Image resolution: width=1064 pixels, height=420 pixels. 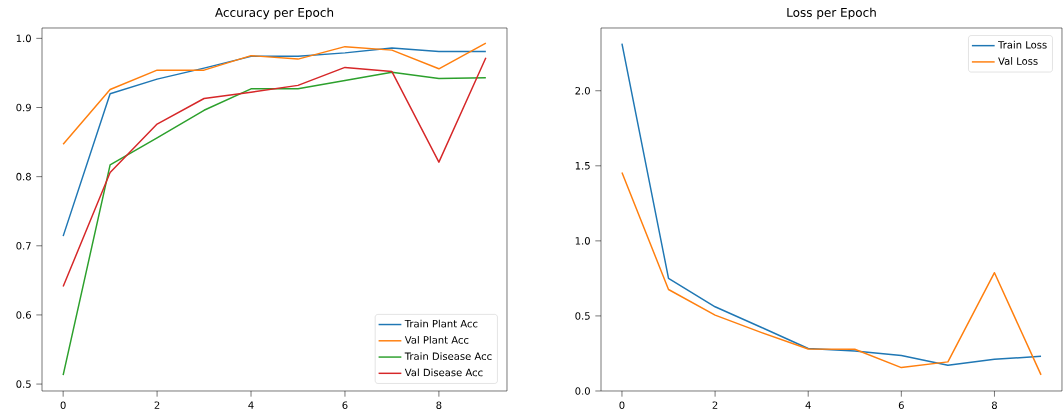 I want to click on chart-title: Accuracy per Epoch, so click(x=274, y=13).